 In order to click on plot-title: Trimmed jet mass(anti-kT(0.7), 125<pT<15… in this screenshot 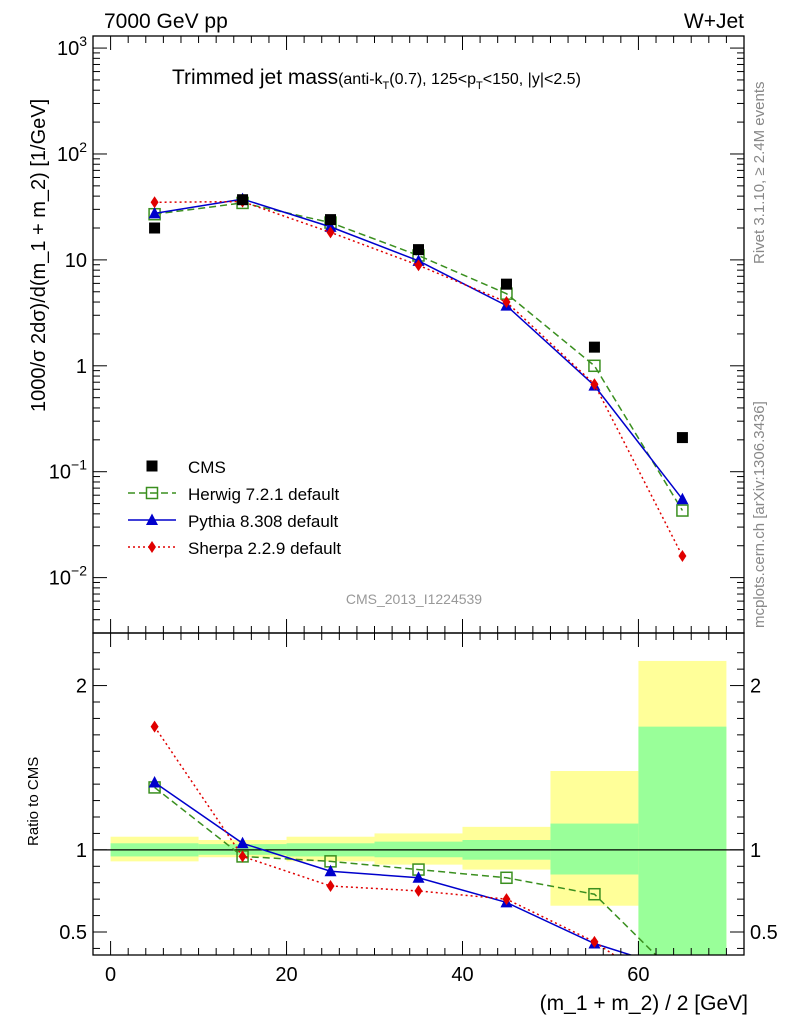, I will do `click(376, 79)`.